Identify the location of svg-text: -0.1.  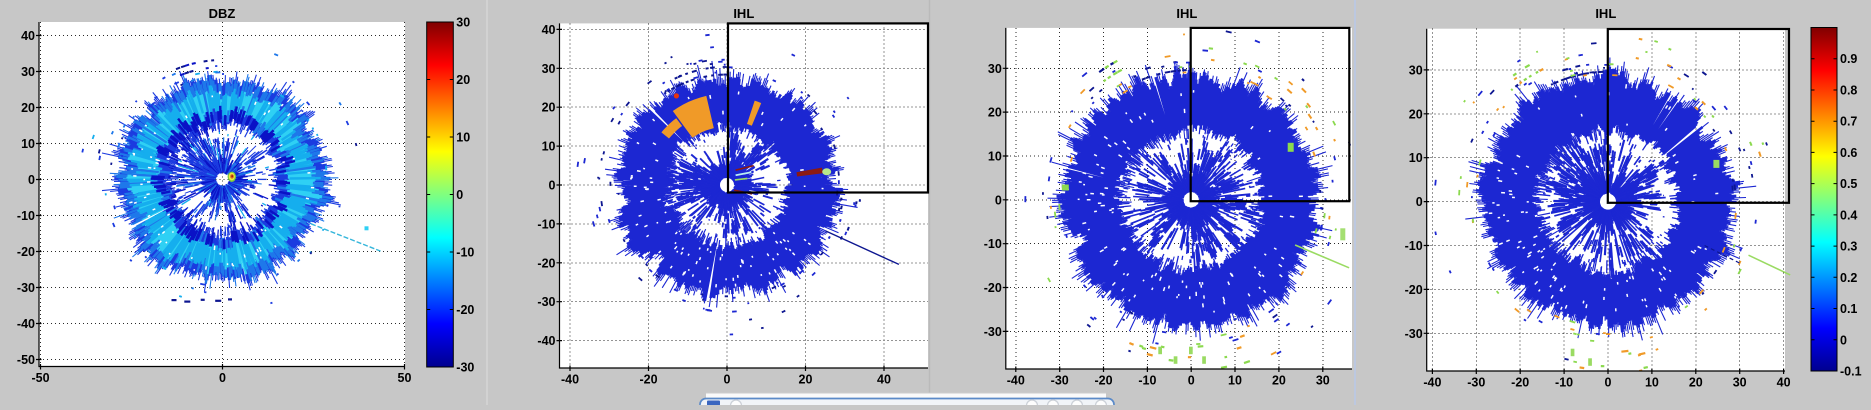
(1851, 372).